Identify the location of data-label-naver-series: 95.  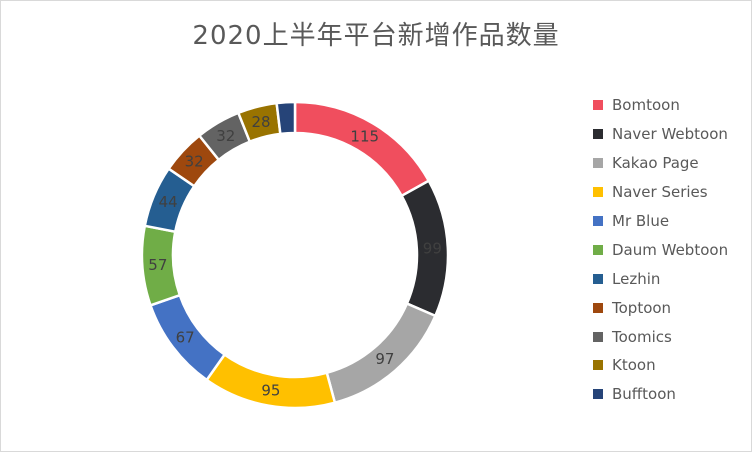
(270, 390).